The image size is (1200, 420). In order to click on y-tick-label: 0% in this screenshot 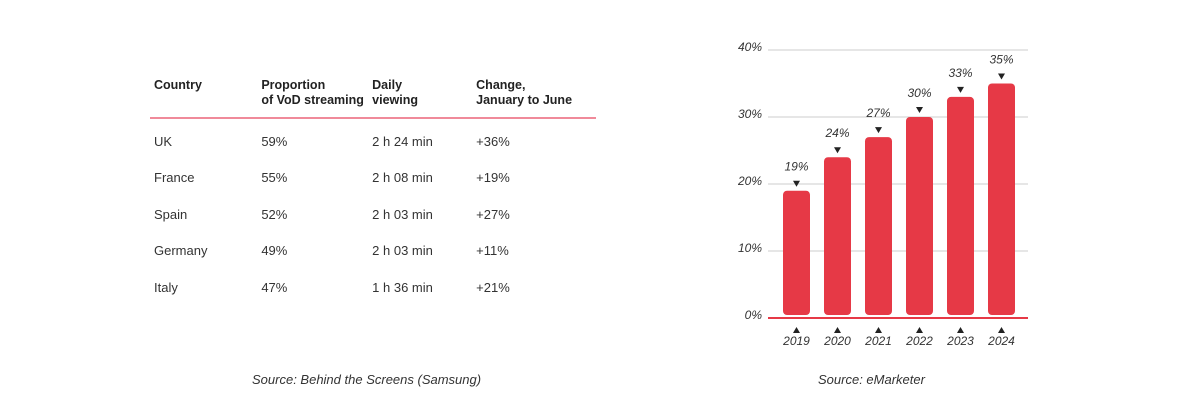, I will do `click(754, 315)`.